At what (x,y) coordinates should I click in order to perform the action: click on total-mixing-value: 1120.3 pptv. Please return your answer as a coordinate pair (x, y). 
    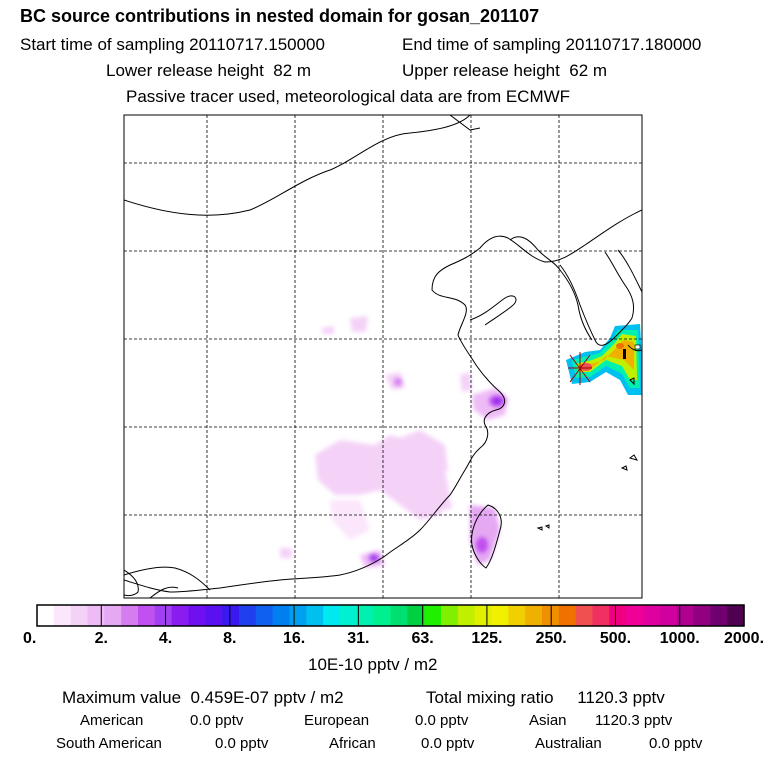
    Looking at the image, I should click on (621, 697).